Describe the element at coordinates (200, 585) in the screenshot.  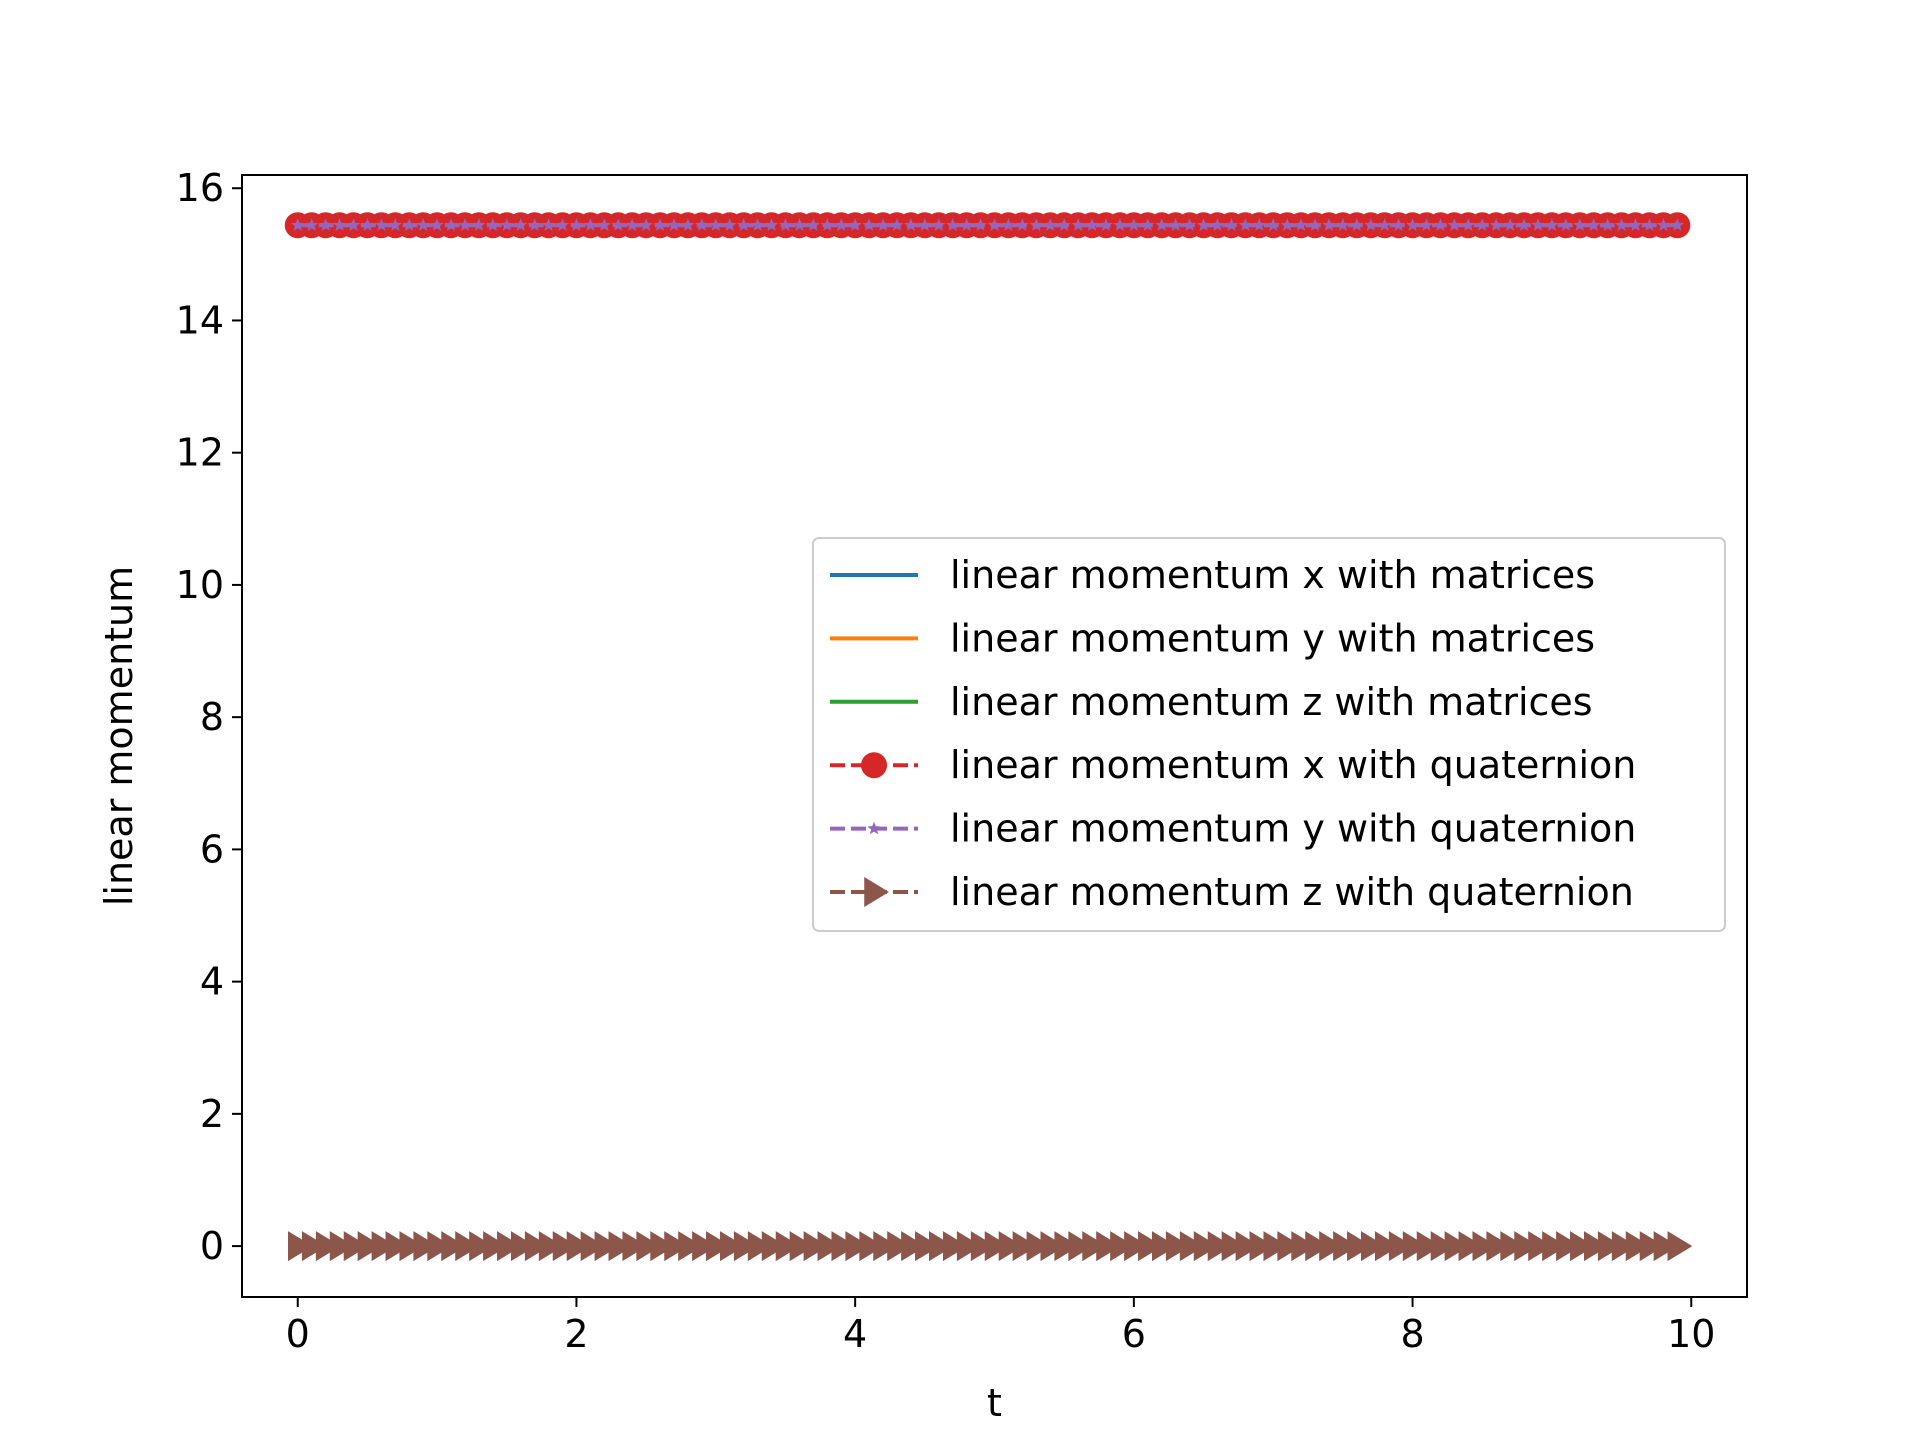
I see `y-tick-label: 10` at that location.